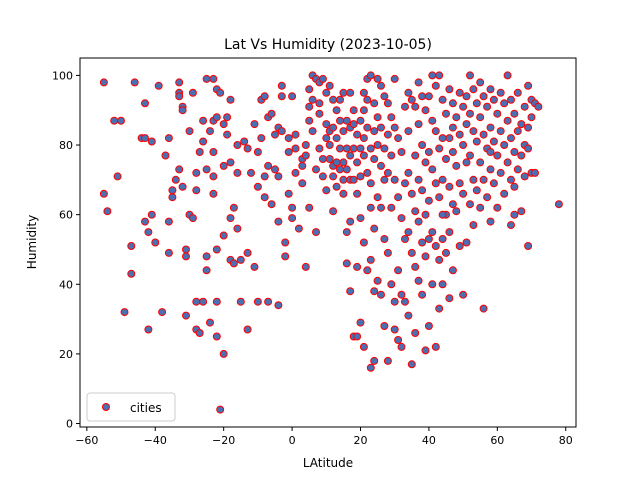 The width and height of the screenshot is (640, 480). What do you see at coordinates (223, 440) in the screenshot?
I see `x-tick-label--20: −20` at bounding box center [223, 440].